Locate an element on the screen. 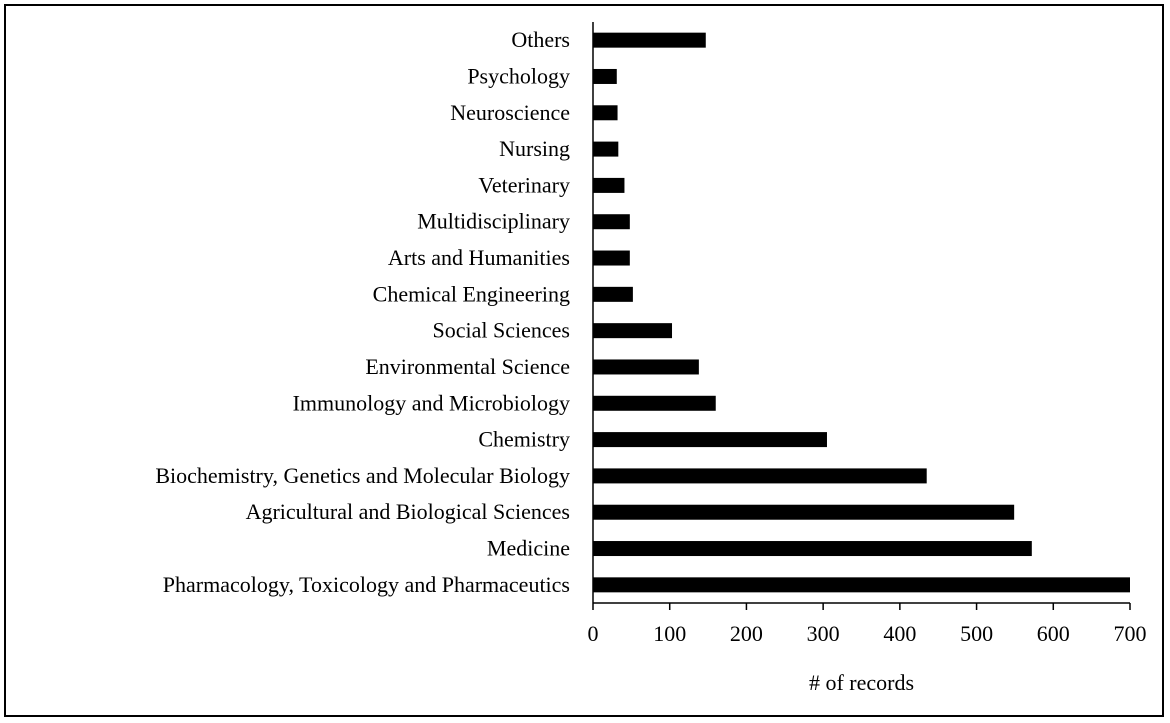 The height and width of the screenshot is (723, 1170). category-label: Environmental Science is located at coordinates (467, 366).